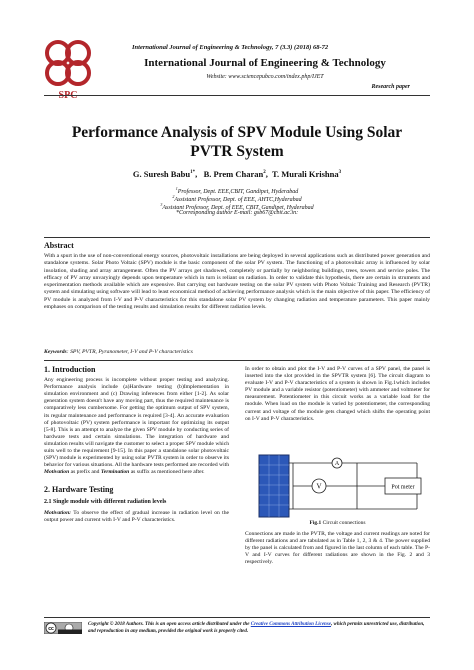 Image resolution: width=474 pixels, height=670 pixels. What do you see at coordinates (237, 95) in the screenshot?
I see `header-rule` at bounding box center [237, 95].